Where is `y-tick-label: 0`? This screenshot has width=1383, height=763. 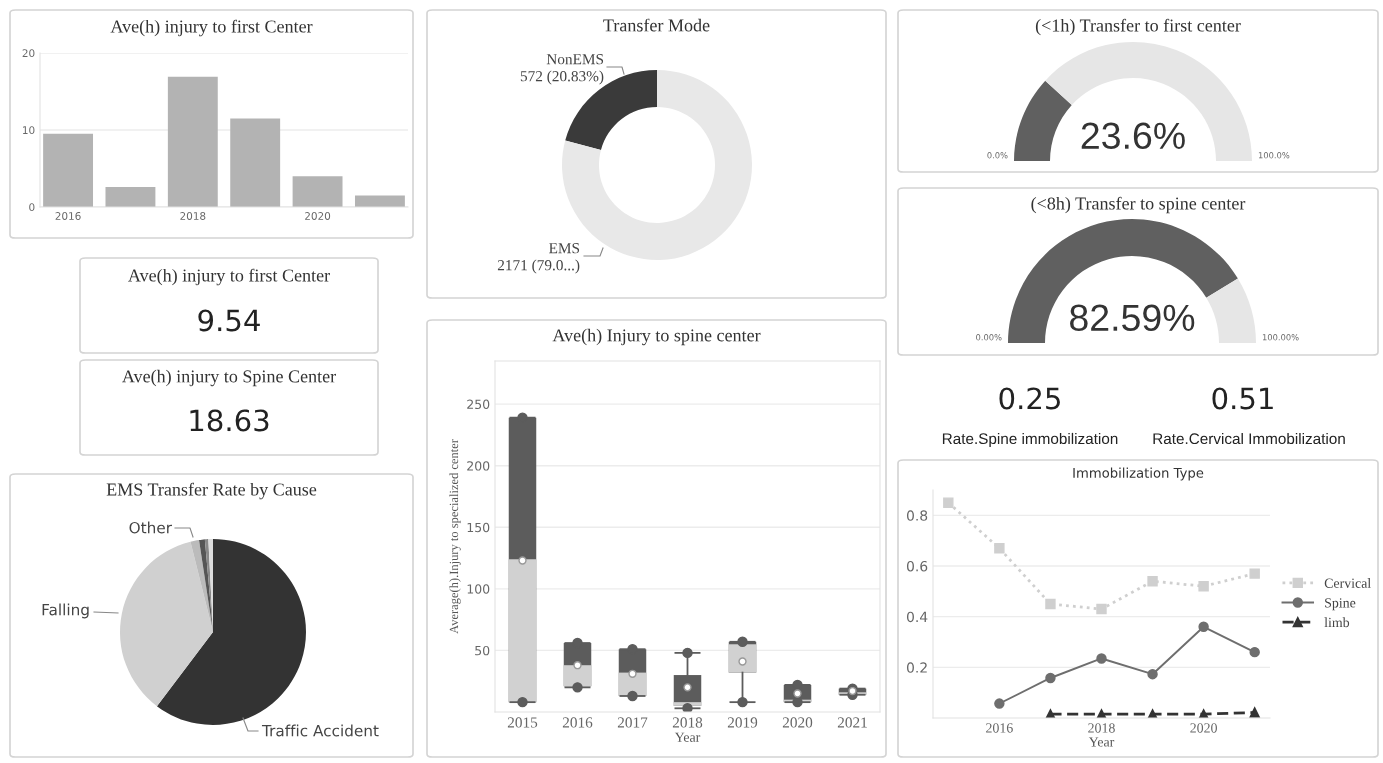
y-tick-label: 0 is located at coordinates (32, 207).